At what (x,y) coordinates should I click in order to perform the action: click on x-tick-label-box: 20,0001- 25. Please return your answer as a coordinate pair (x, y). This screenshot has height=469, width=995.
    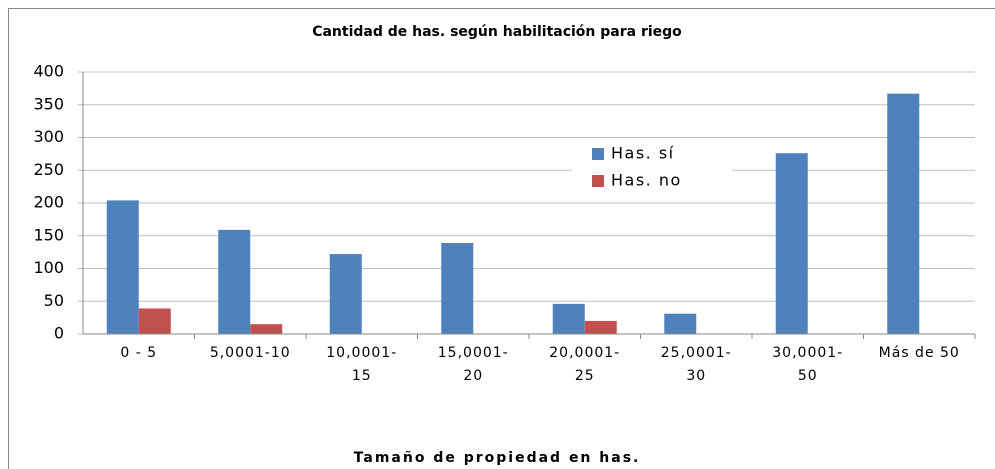
    Looking at the image, I should click on (585, 364).